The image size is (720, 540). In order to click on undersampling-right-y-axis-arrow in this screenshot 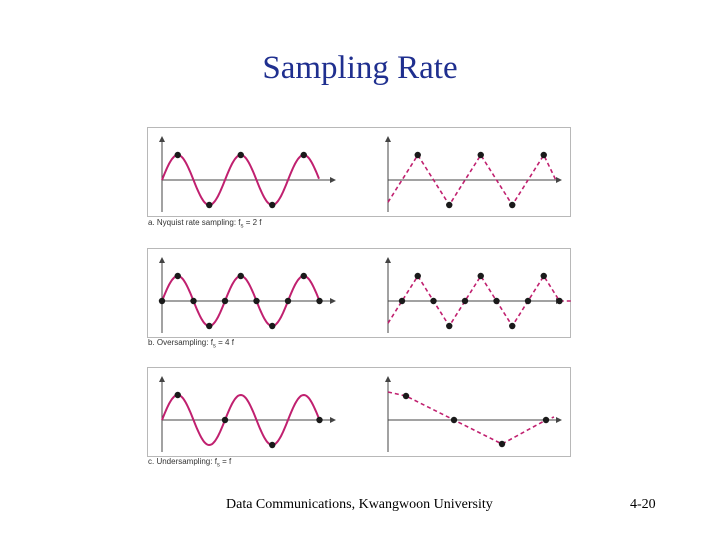, I will do `click(388, 379)`.